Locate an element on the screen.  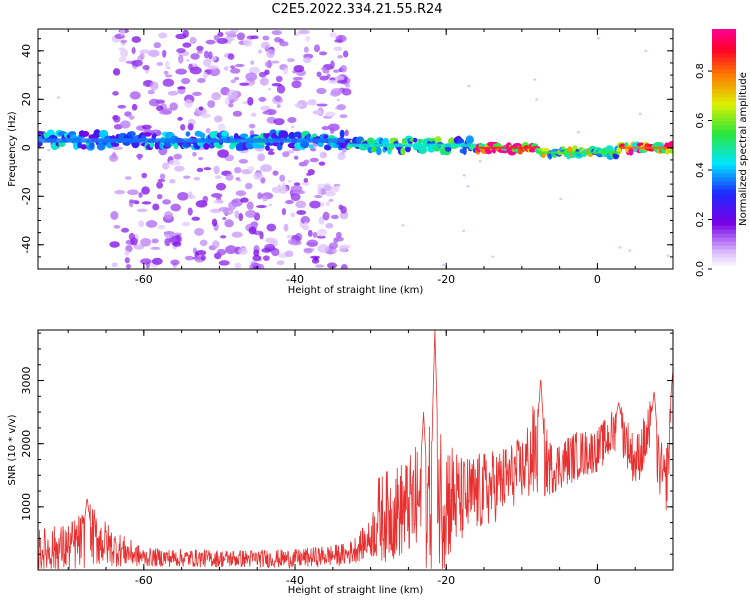
x-axis-label: Height of straight line (km) is located at coordinates (356, 590).